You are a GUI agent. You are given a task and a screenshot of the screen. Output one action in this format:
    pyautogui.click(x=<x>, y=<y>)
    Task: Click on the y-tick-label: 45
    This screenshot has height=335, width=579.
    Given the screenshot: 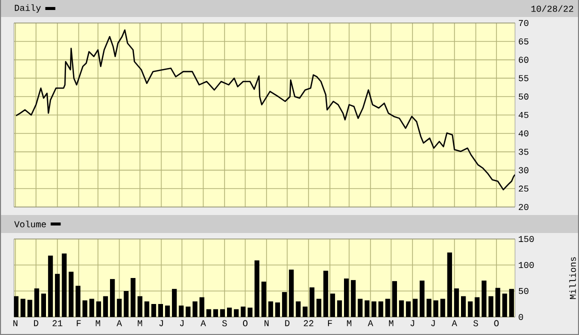 What is the action you would take?
    pyautogui.click(x=523, y=115)
    